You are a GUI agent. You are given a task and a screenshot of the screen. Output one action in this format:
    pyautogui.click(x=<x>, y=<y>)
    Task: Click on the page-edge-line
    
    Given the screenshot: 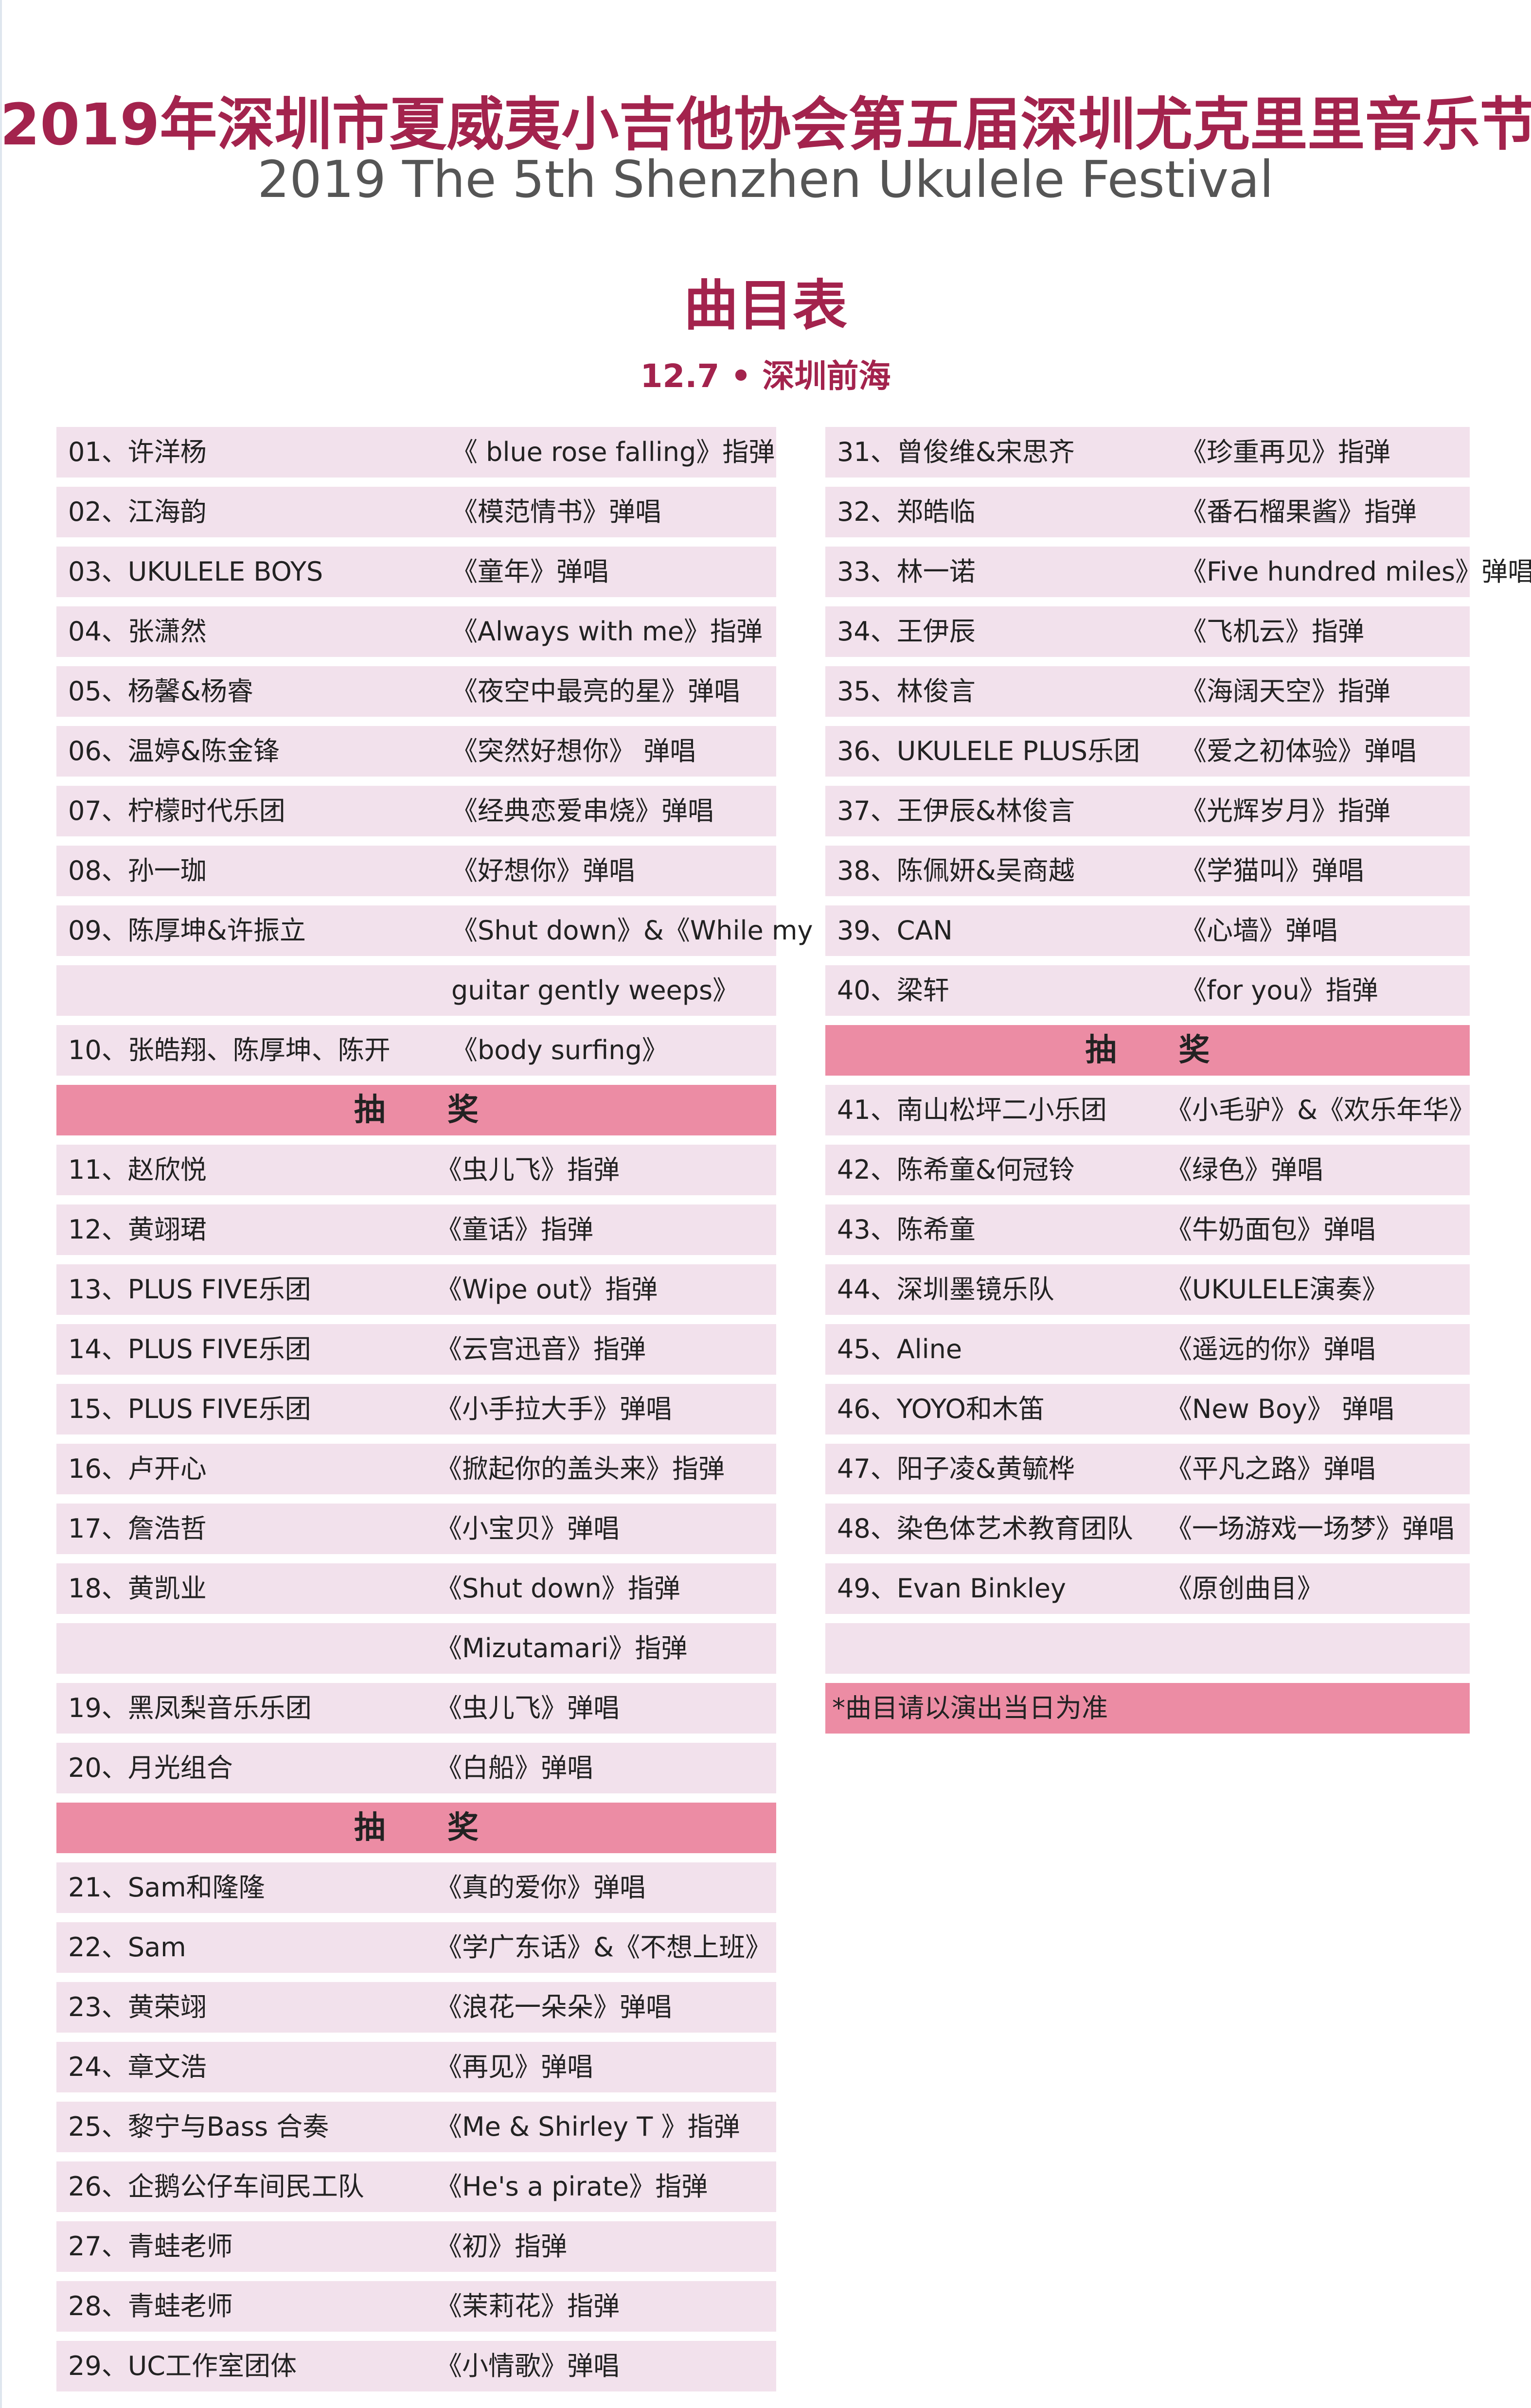 What is the action you would take?
    pyautogui.click(x=1, y=1204)
    